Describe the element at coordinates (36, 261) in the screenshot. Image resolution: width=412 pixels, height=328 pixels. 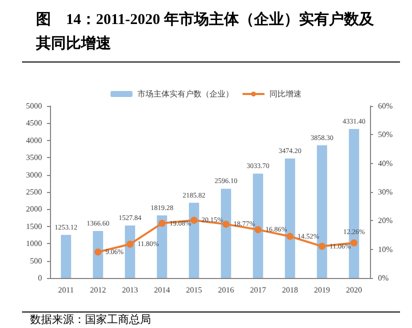
I see `y-tick-label: 500` at that location.